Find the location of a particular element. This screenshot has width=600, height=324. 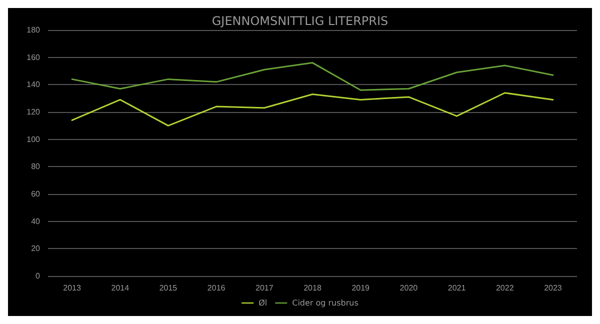

y-tick-label: 40 is located at coordinates (36, 221).